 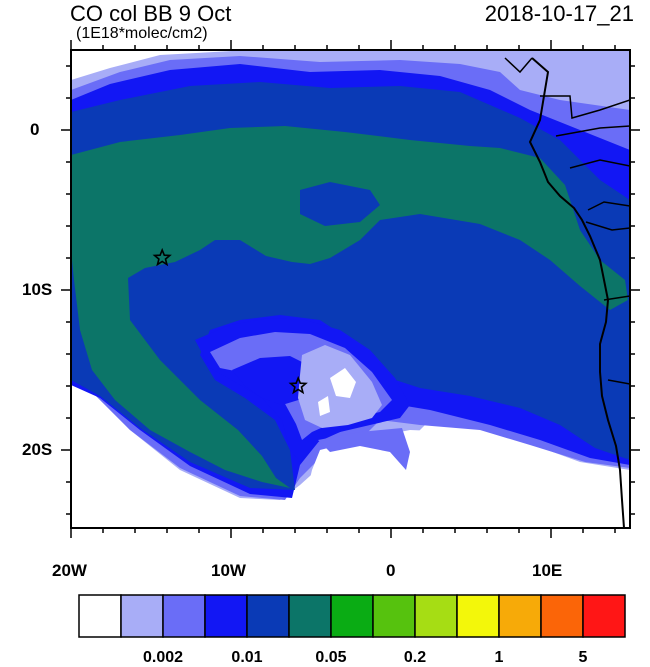 What do you see at coordinates (559, 13) in the screenshot?
I see `map-timestamp: 2018-10-17_21` at bounding box center [559, 13].